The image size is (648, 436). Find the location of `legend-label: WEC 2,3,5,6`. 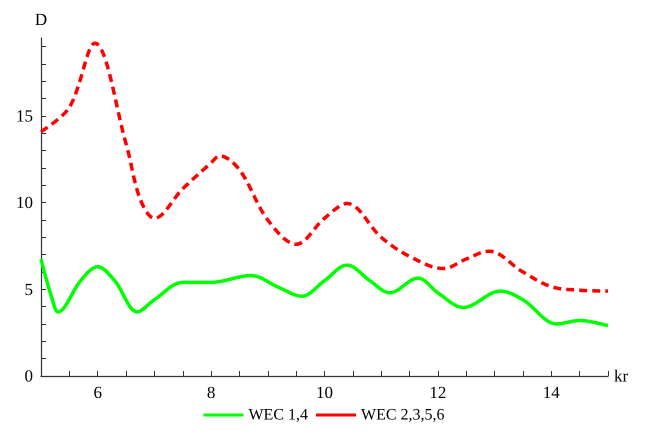

legend-label: WEC 2,3,5,6 is located at coordinates (403, 415).